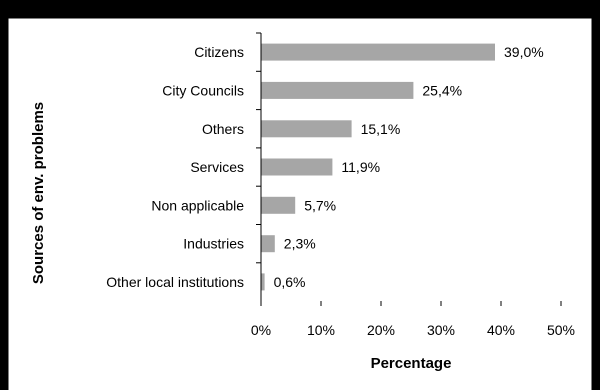 This screenshot has width=600, height=390. Describe the element at coordinates (561, 330) in the screenshot. I see `x-tick-label: 50%` at that location.